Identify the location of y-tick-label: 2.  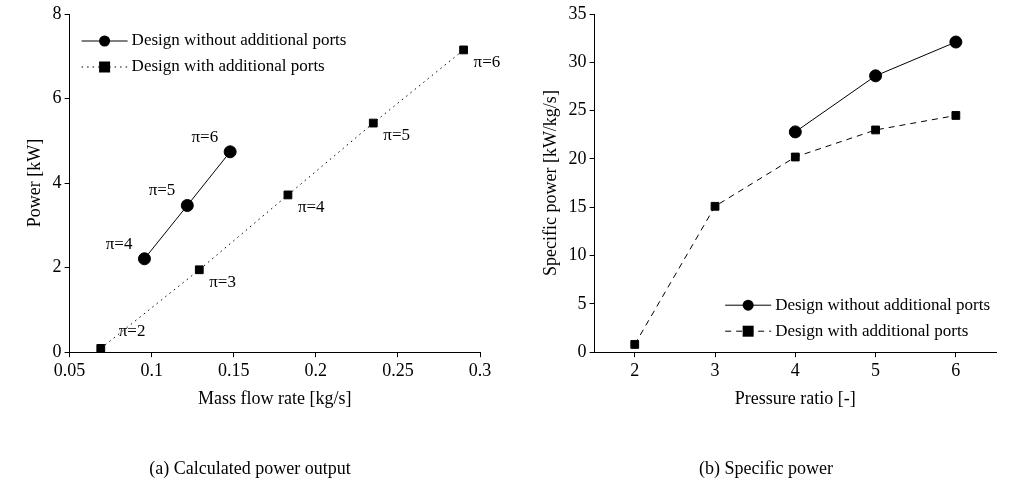
(57, 266).